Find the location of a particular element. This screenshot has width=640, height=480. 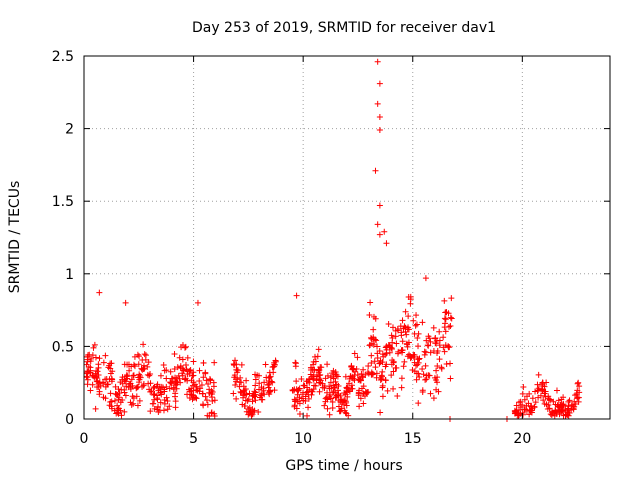

y-tick-label: 2 is located at coordinates (69, 130).